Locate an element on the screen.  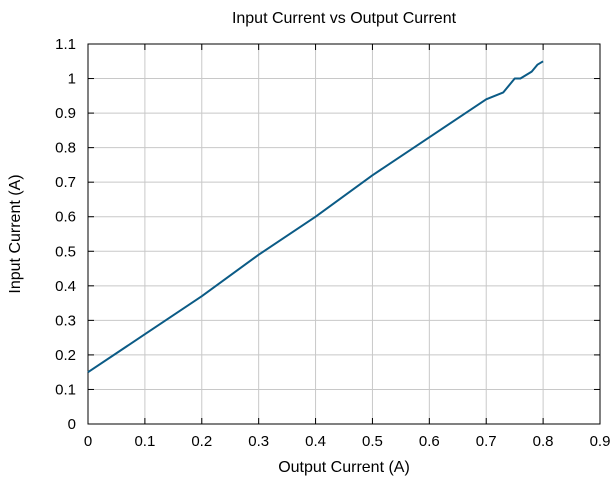
chart-title: Input Current vs Output Current is located at coordinates (344, 18).